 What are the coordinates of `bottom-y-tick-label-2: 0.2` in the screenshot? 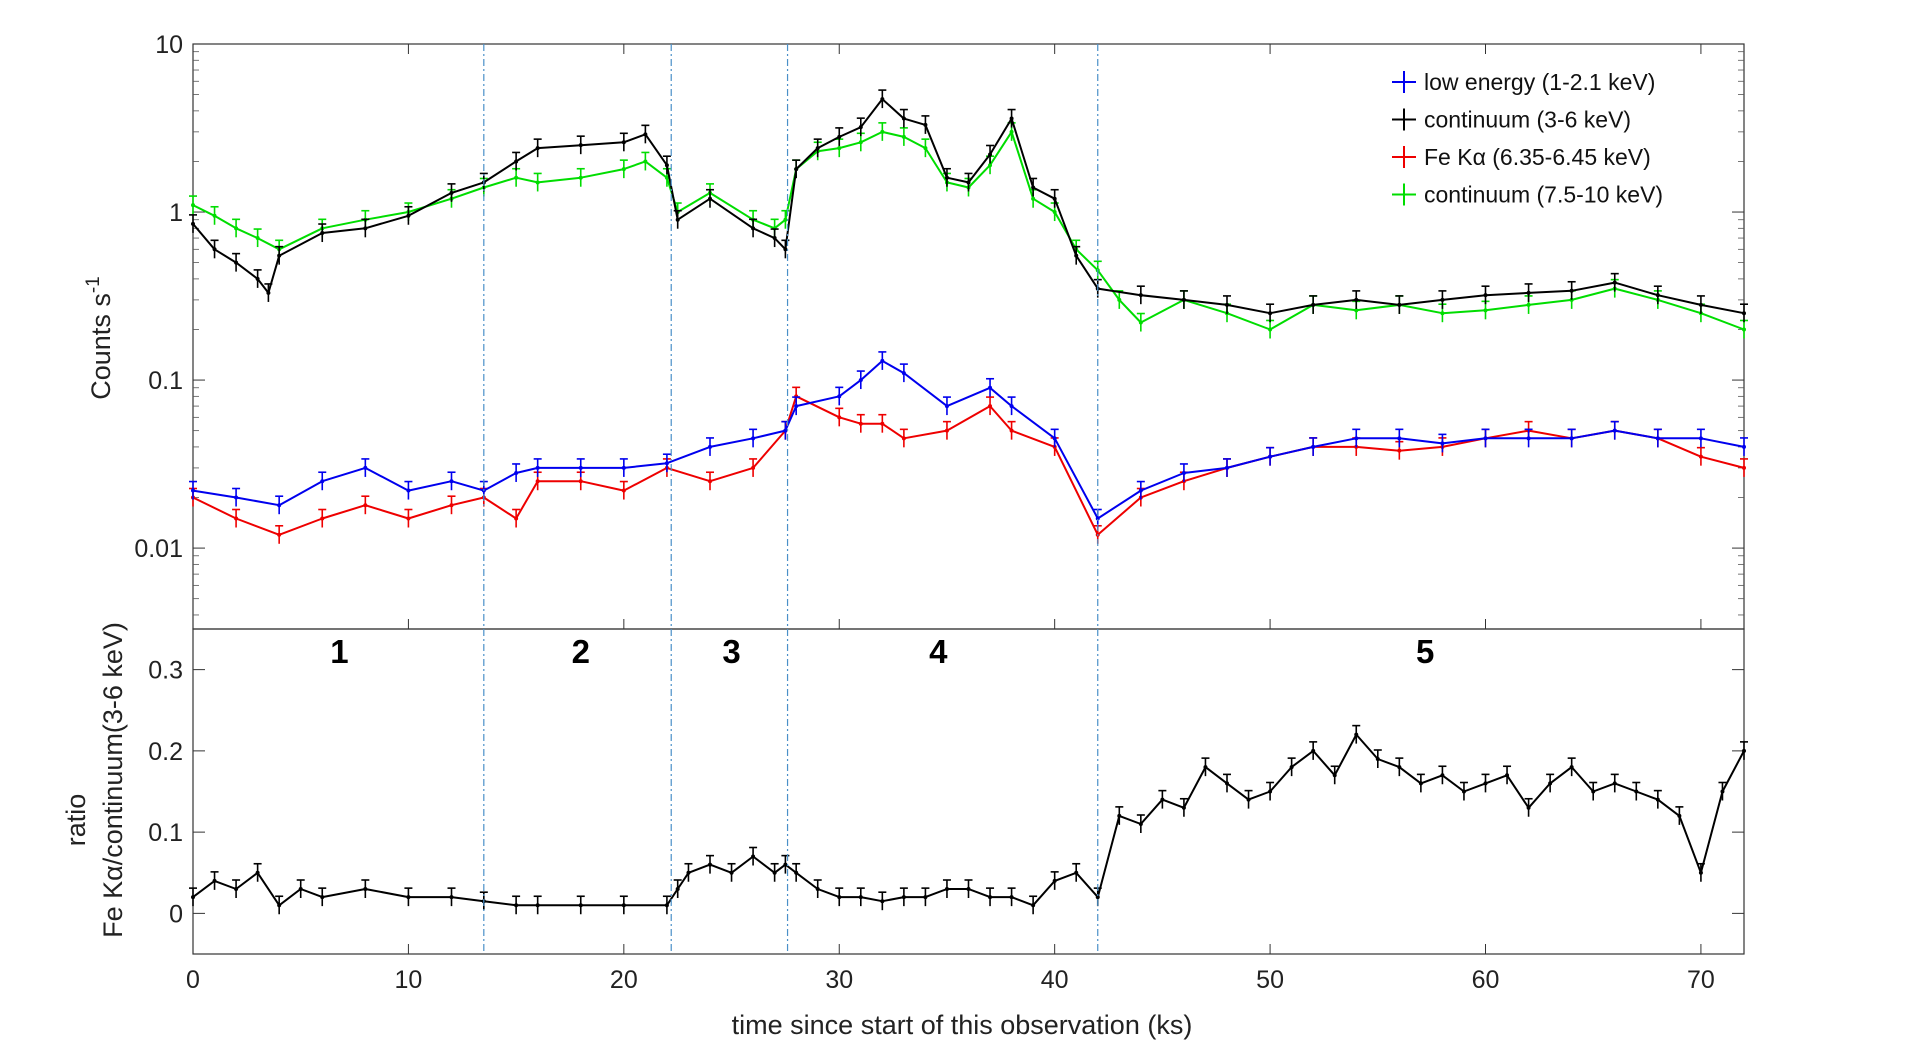 It's located at (165, 752).